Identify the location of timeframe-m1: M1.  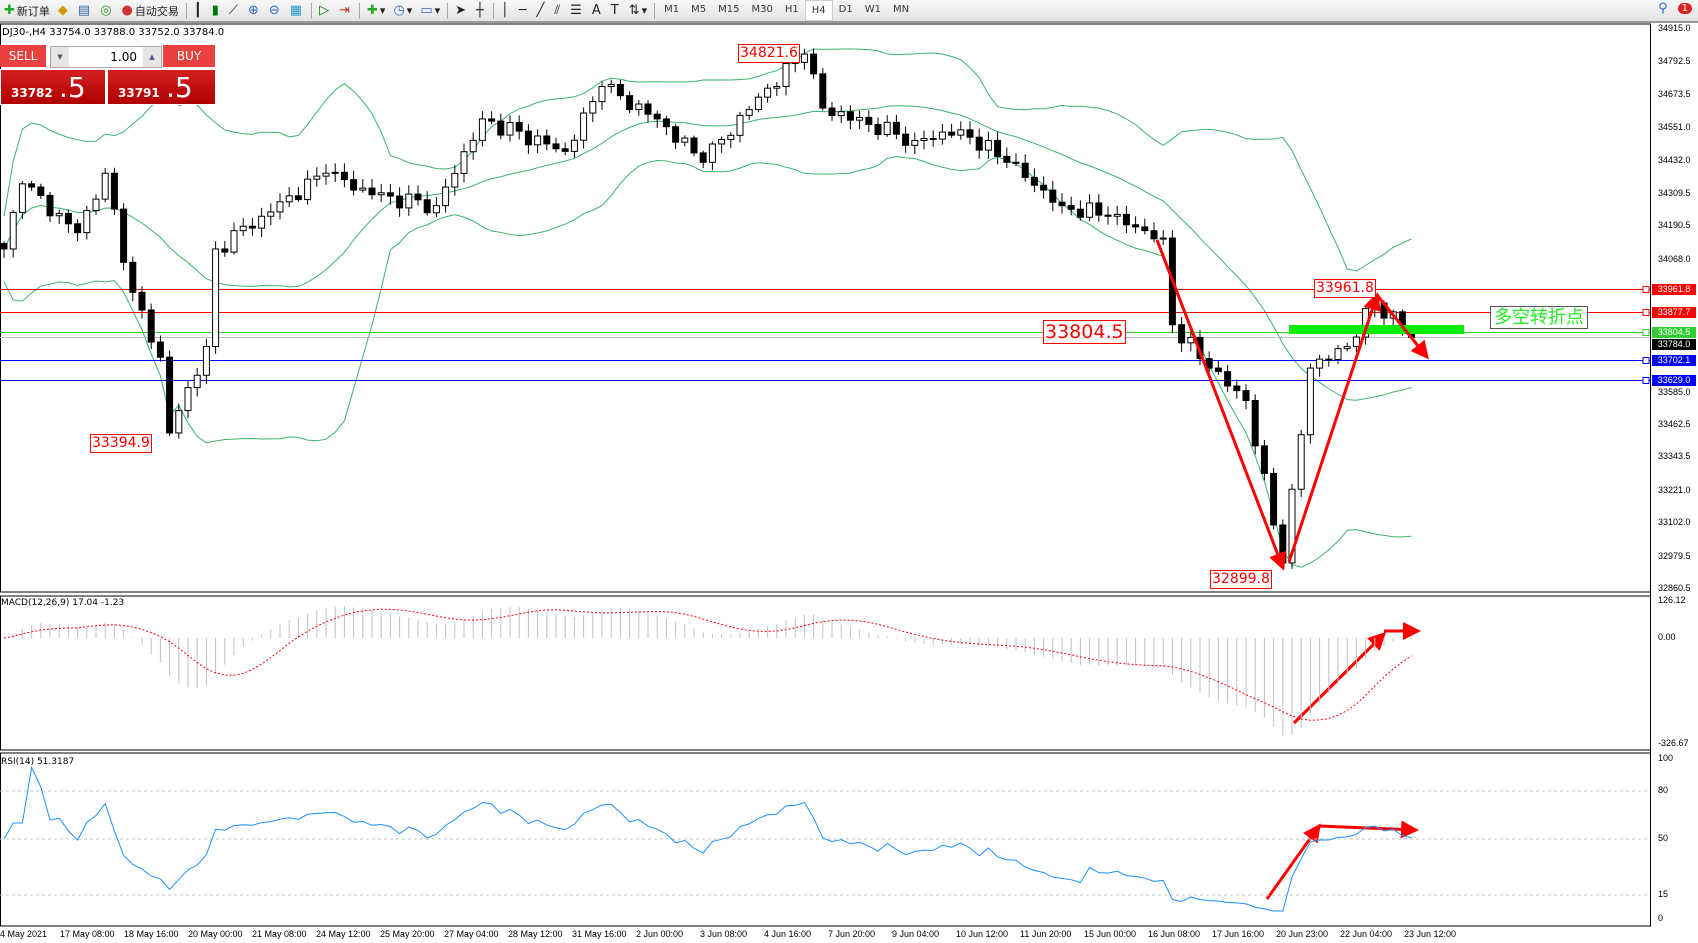
(672, 9).